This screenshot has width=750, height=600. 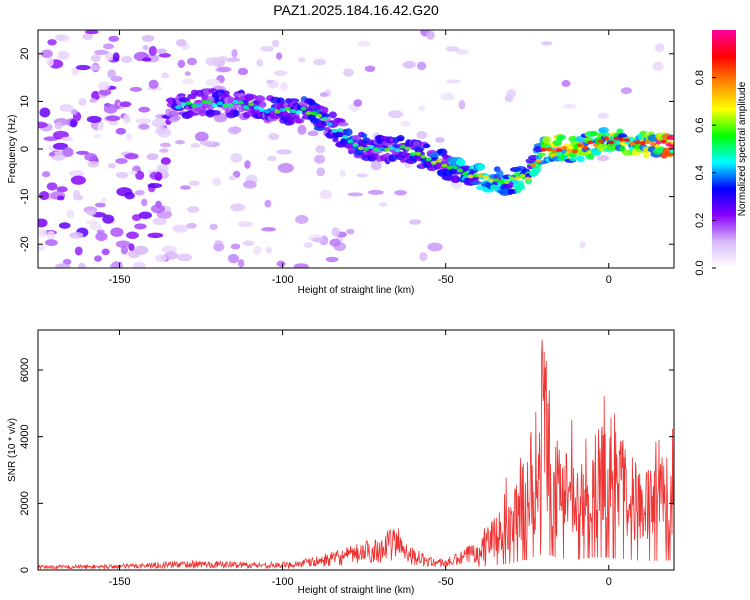 What do you see at coordinates (283, 280) in the screenshot?
I see `spectrogram-x-tick-label: -100` at bounding box center [283, 280].